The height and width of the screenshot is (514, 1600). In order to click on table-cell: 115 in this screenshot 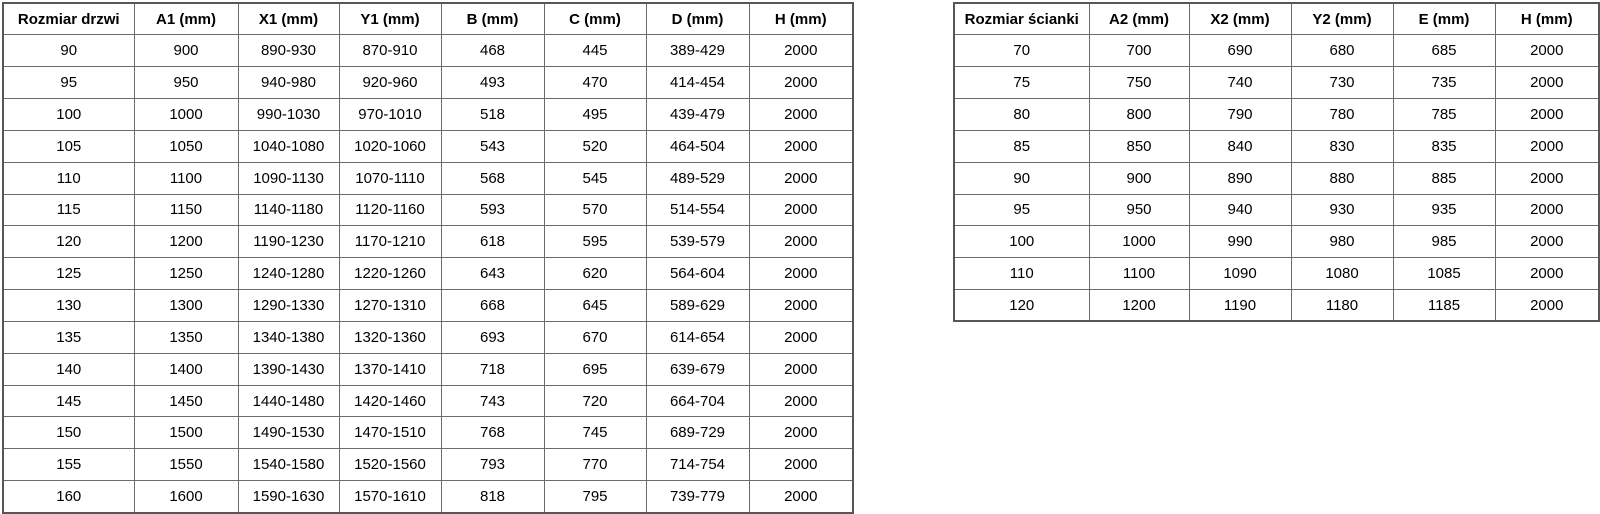, I will do `click(68, 210)`.